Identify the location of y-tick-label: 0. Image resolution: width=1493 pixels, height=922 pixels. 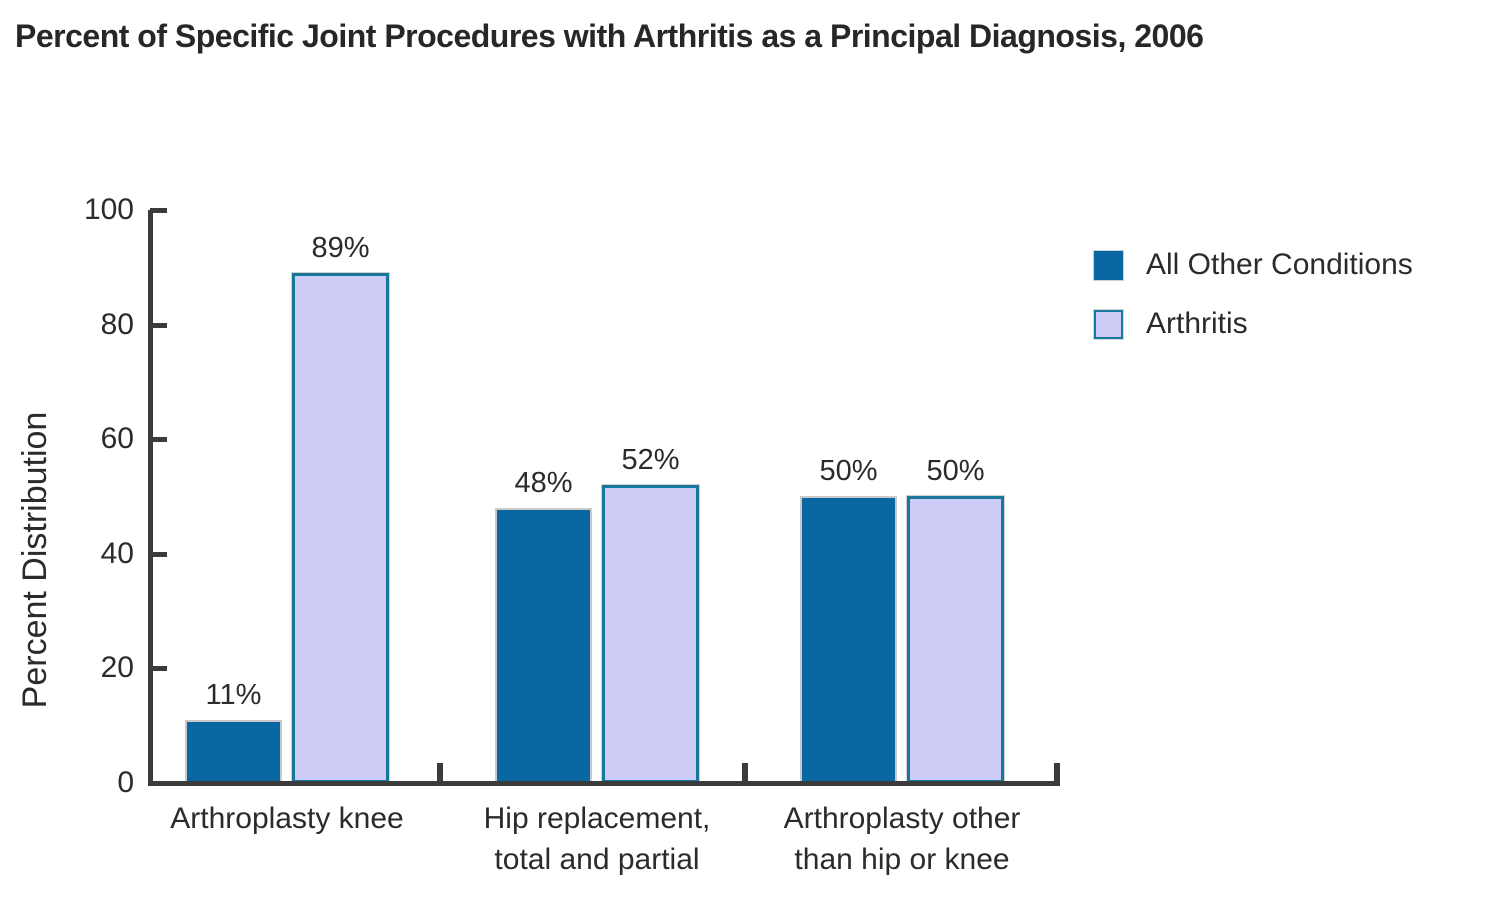
(125, 782).